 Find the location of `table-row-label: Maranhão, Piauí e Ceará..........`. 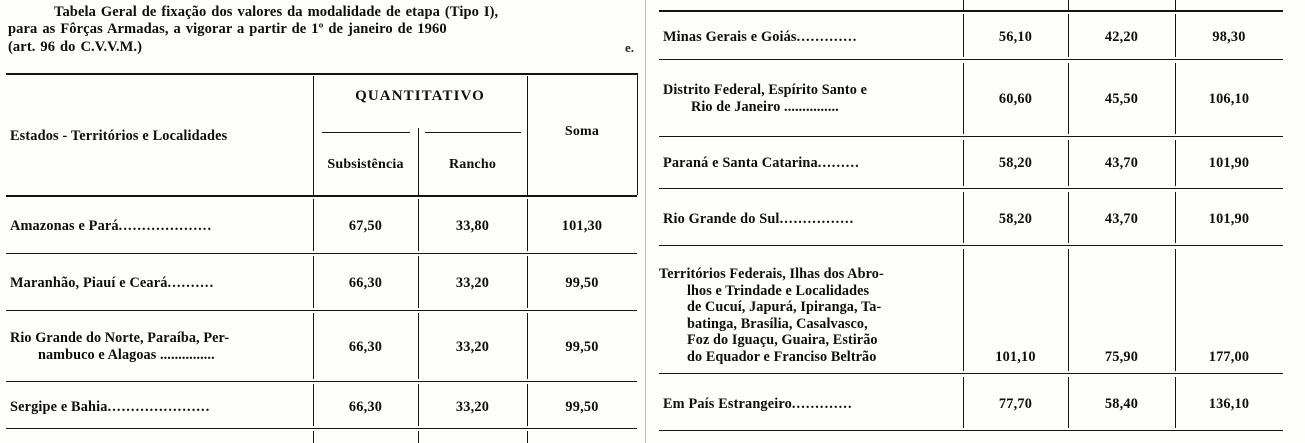

table-row-label: Maranhão, Piauí e Ceará.......... is located at coordinates (112, 283).